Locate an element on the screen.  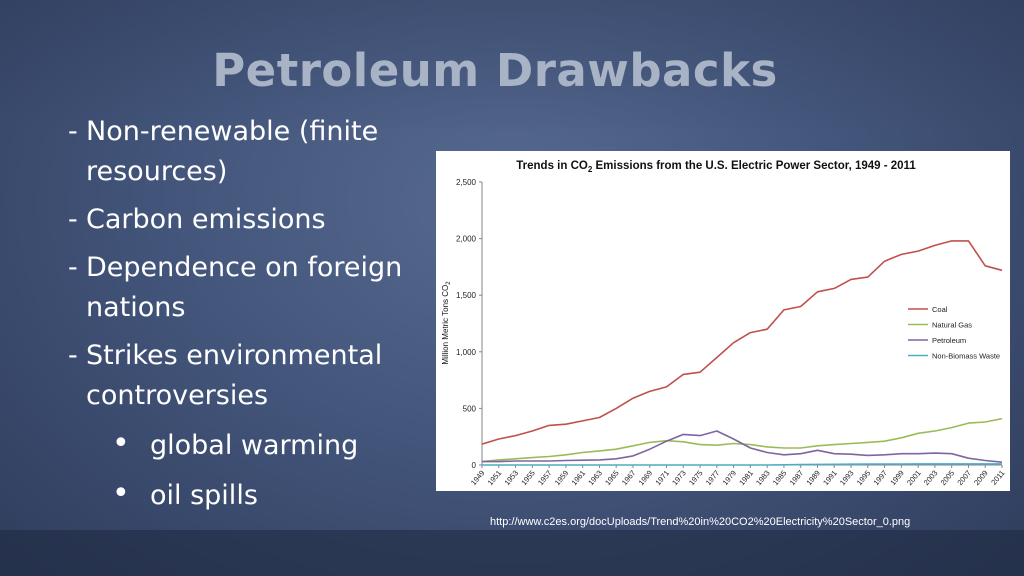
x-tick-label: 1955 is located at coordinates (528, 478).